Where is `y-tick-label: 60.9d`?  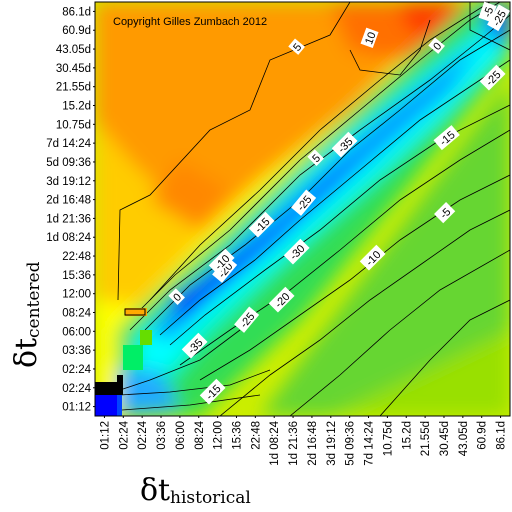
y-tick-label: 60.9d is located at coordinates (76, 31).